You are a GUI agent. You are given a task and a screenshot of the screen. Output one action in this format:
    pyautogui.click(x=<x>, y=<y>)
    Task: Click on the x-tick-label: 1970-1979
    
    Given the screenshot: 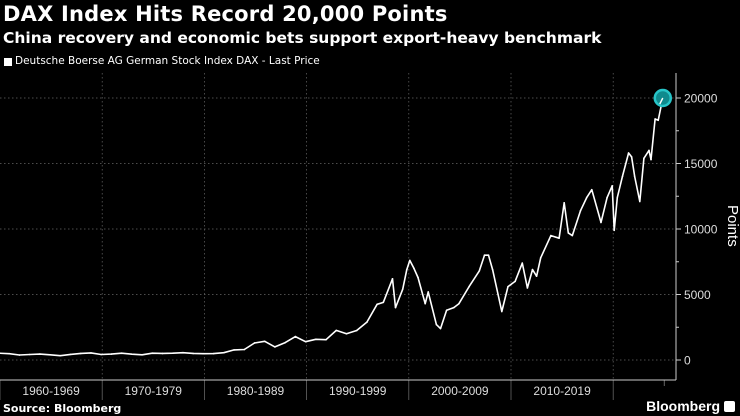 What is the action you would take?
    pyautogui.click(x=154, y=391)
    